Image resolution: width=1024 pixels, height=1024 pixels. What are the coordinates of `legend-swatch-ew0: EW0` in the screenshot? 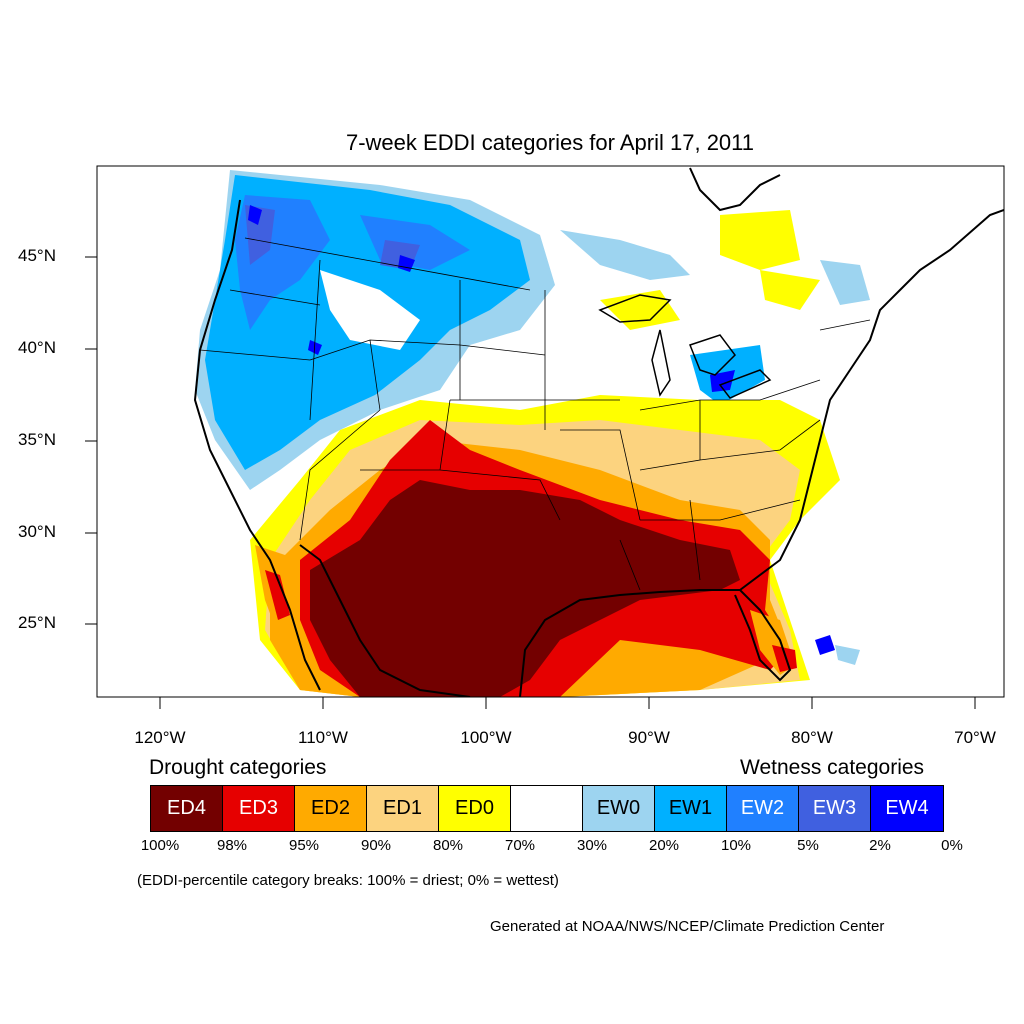 It's located at (619, 808).